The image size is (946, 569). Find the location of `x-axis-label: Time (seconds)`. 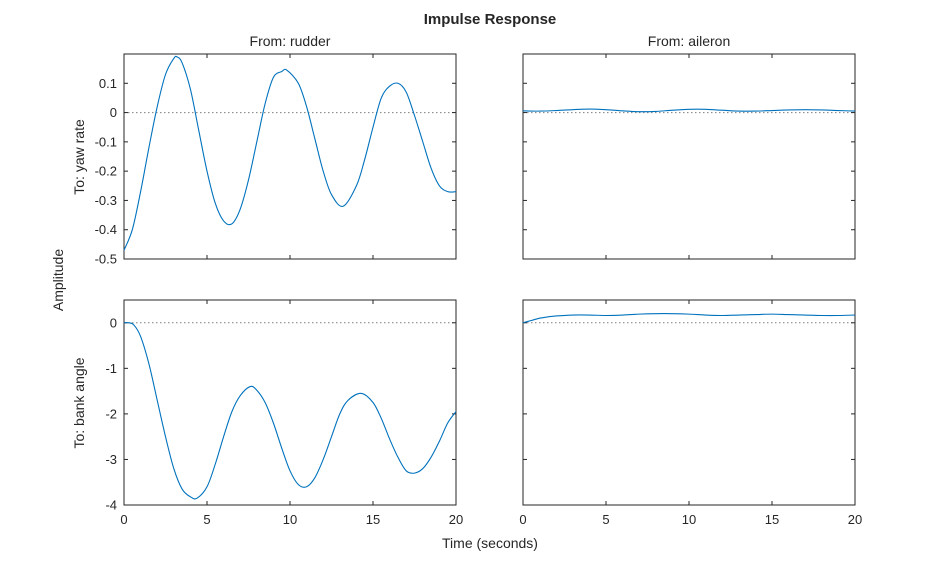

x-axis-label: Time (seconds) is located at coordinates (490, 543).